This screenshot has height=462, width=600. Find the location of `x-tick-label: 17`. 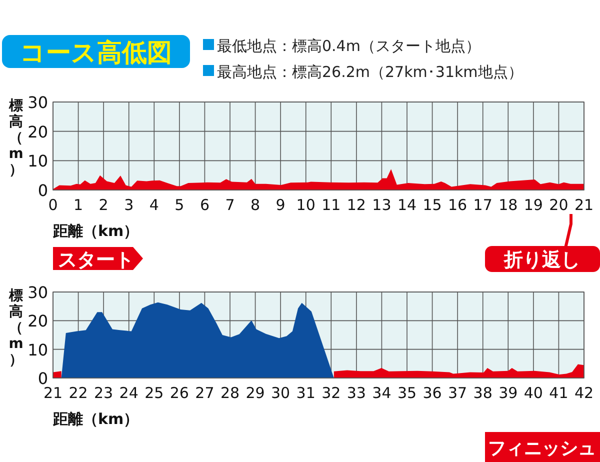

x-tick-label: 17 is located at coordinates (482, 205).